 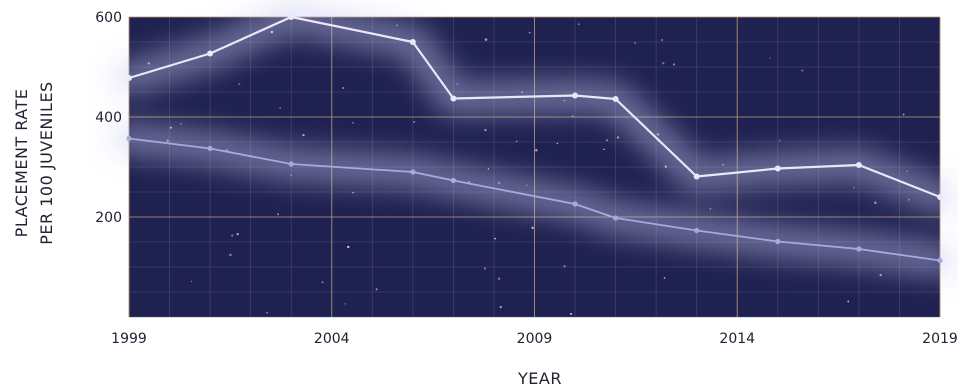 What do you see at coordinates (108, 118) in the screenshot?
I see `y-tick-label: 400` at bounding box center [108, 118].